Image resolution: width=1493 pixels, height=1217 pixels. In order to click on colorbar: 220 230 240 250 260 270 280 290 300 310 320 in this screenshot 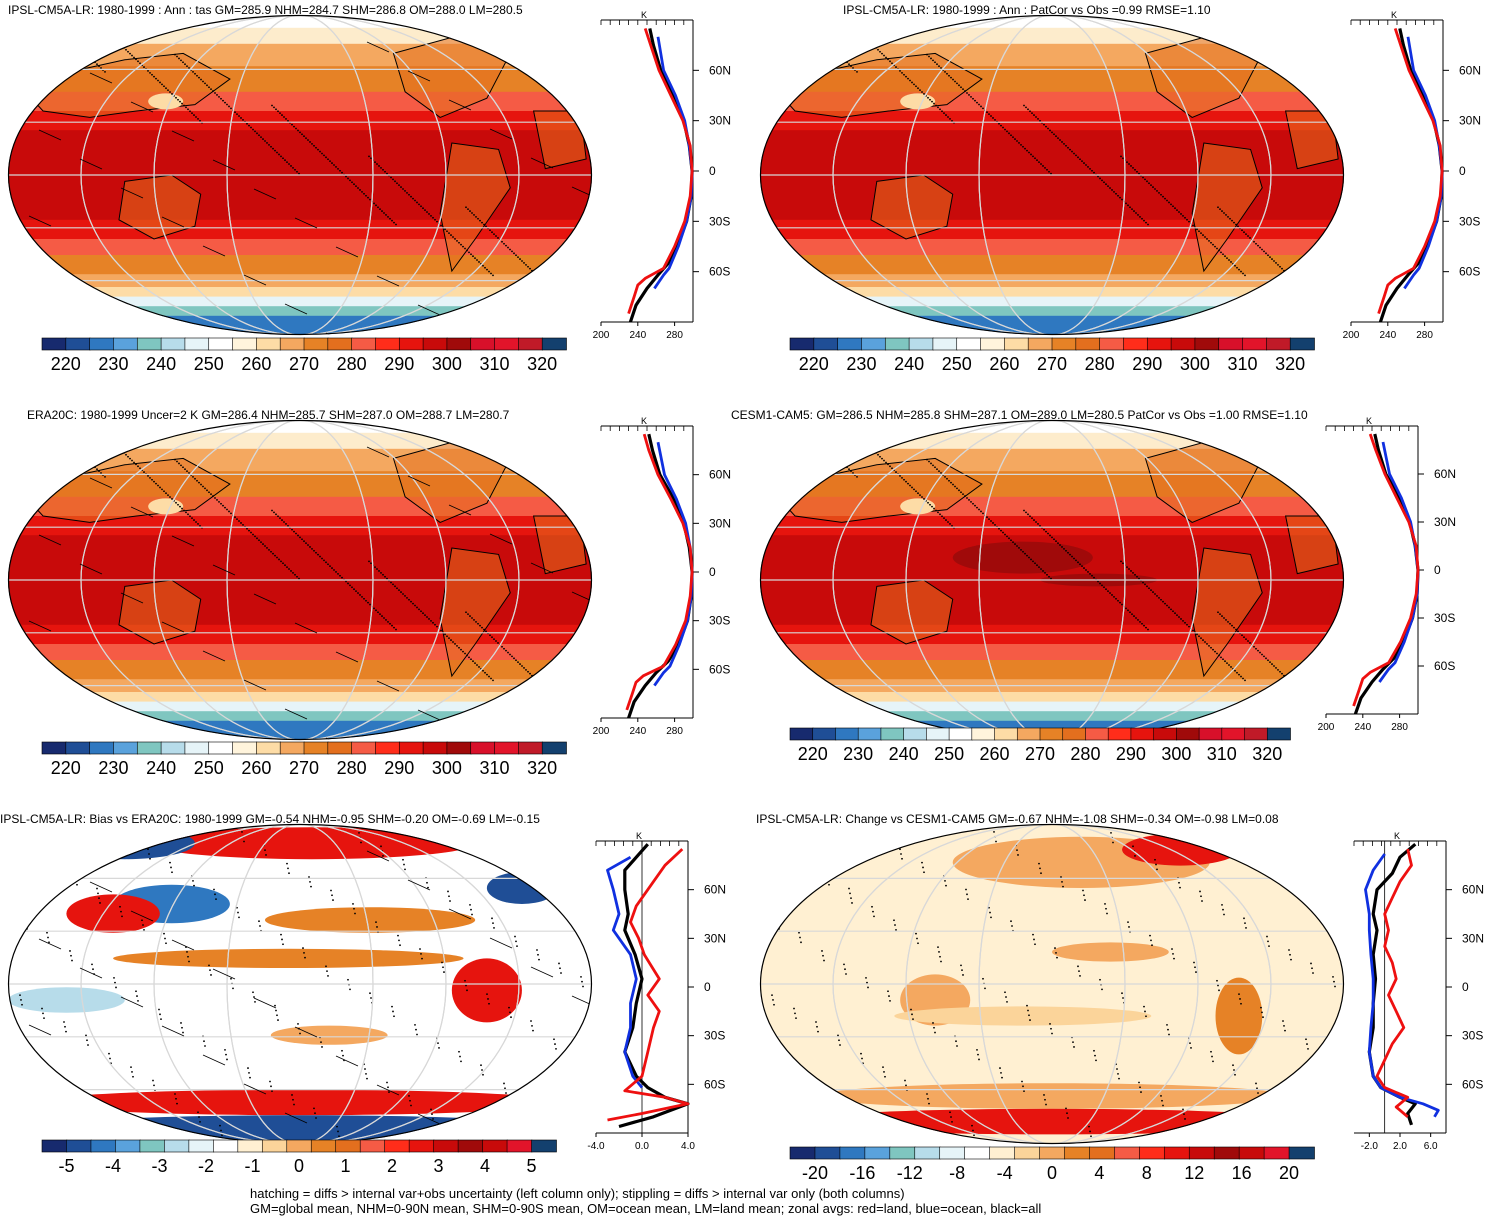, I will do `click(304, 759)`.